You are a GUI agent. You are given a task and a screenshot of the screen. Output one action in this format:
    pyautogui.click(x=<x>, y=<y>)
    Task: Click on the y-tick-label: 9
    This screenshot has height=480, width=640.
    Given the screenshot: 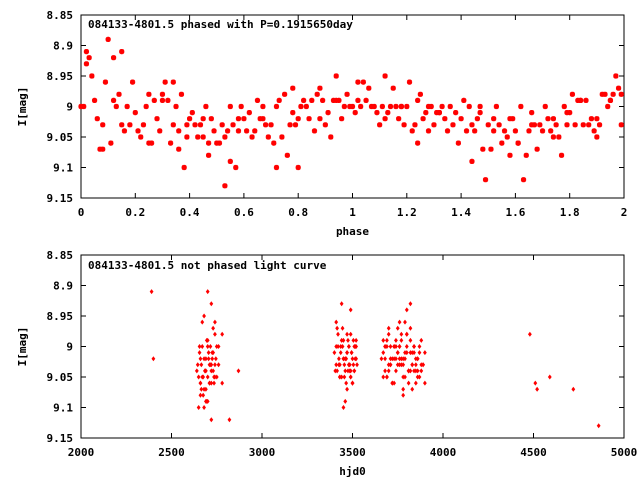 What is the action you would take?
    pyautogui.click(x=69, y=347)
    